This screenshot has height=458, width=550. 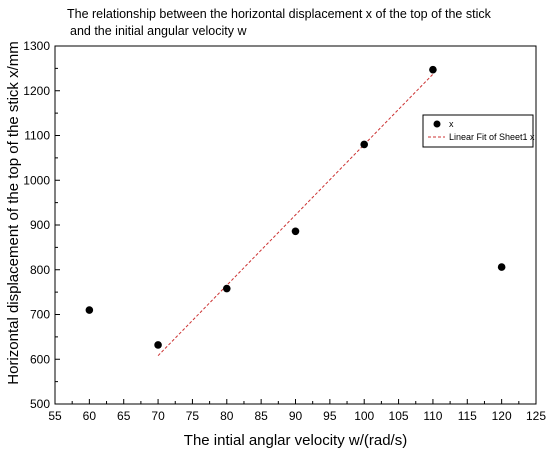 I want to click on y-tick-label: 1100, so click(x=37, y=136).